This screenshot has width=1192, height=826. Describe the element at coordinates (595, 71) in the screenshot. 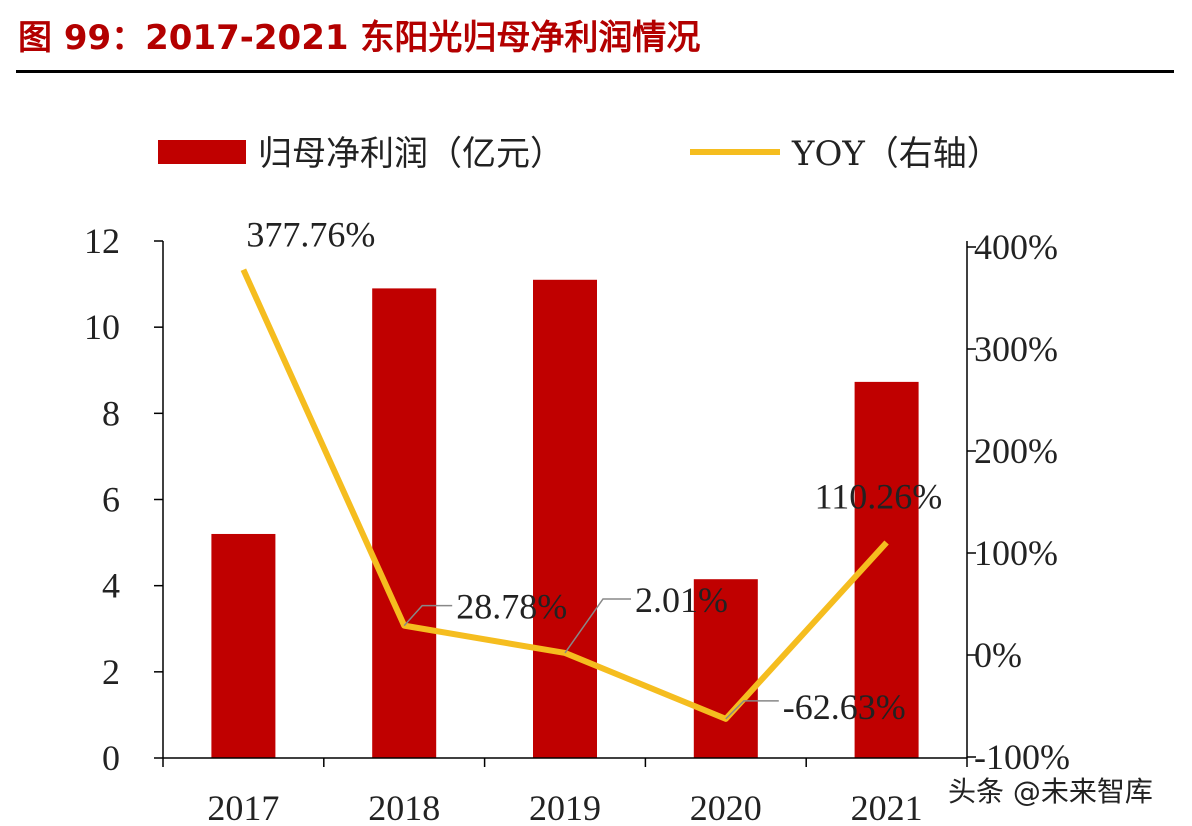

I see `title-divider` at that location.